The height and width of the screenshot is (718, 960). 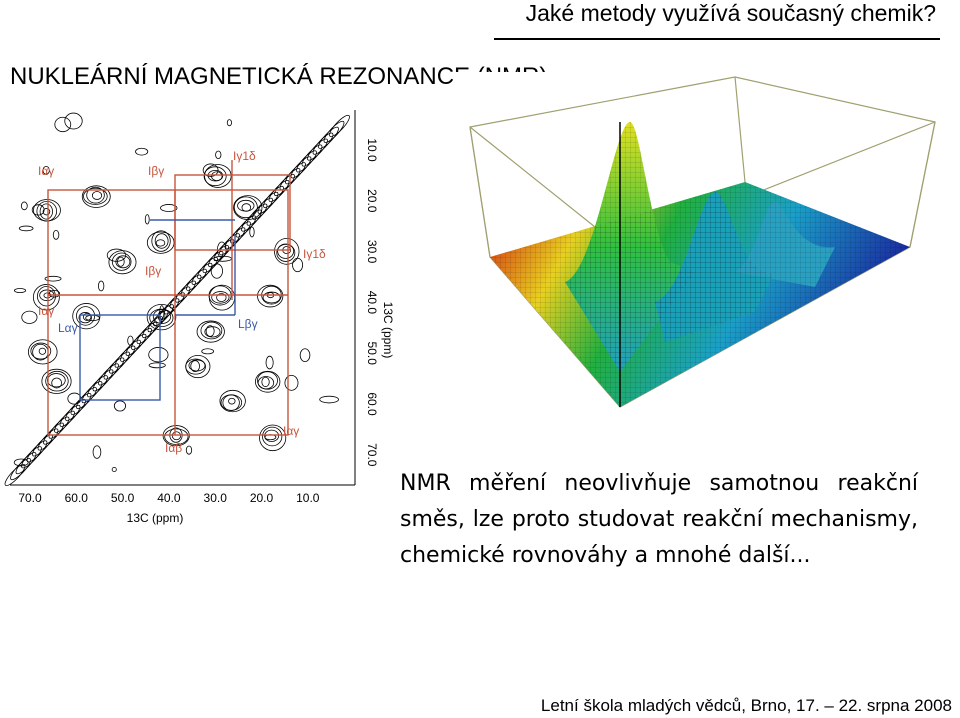 I want to click on peak-label: Lαγ, so click(x=68, y=328).